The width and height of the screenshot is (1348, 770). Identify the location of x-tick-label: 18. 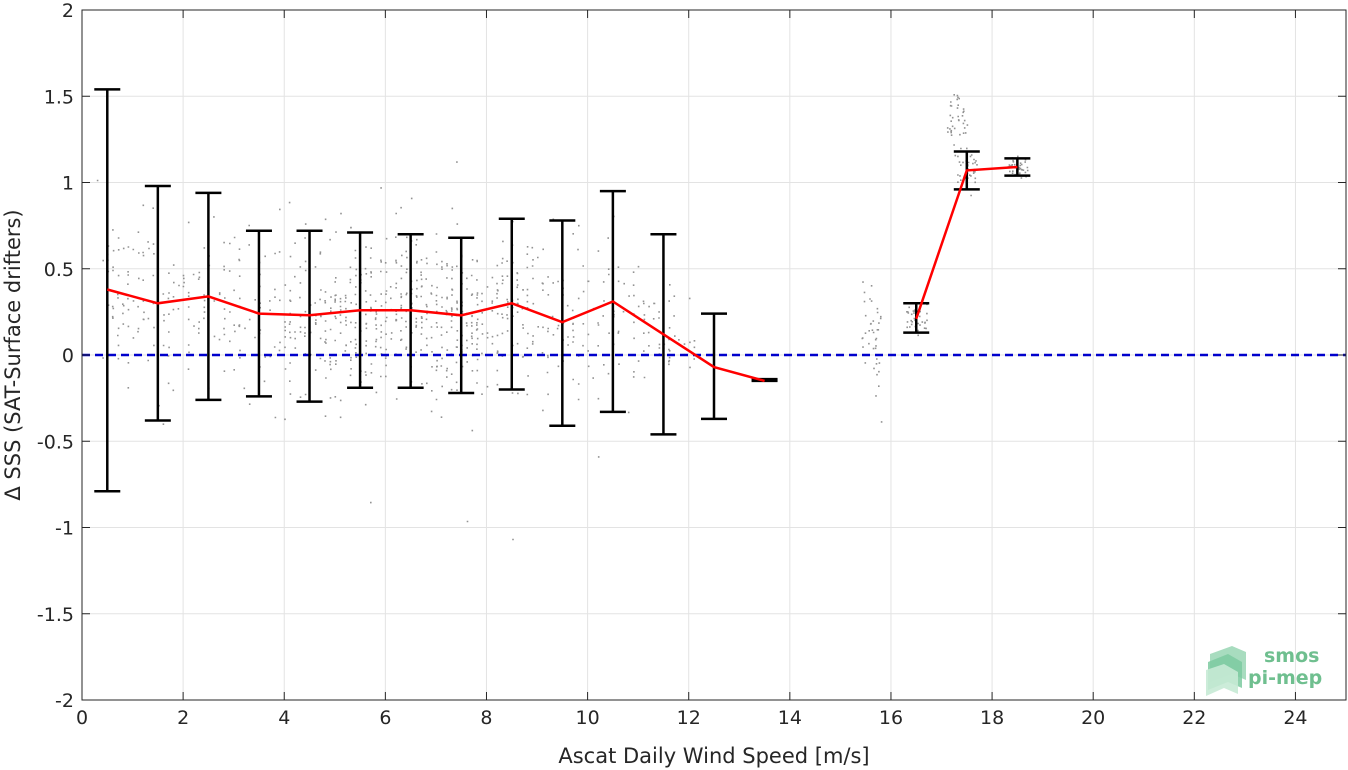
(992, 718).